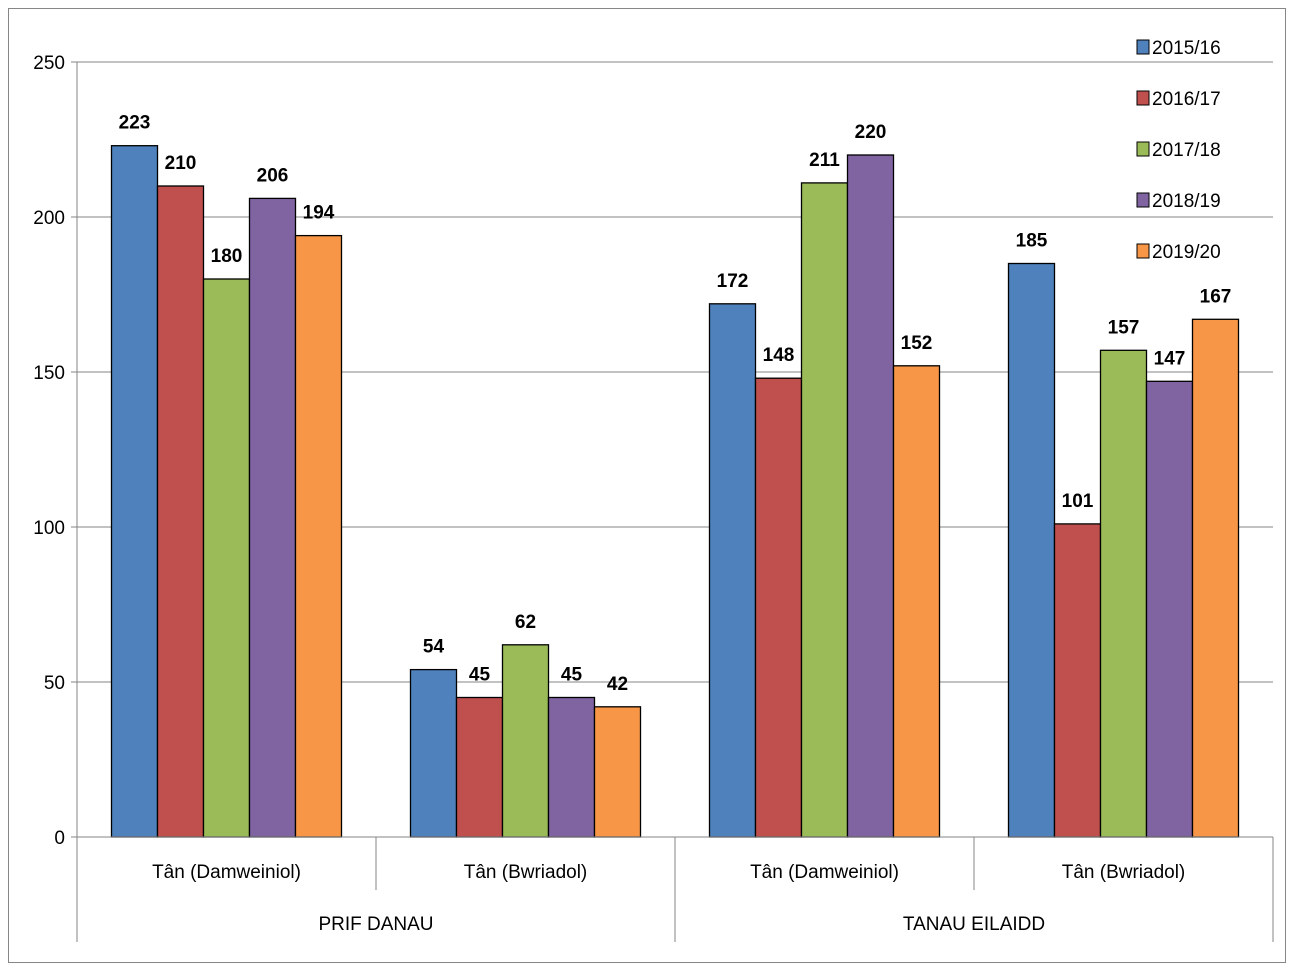 This screenshot has width=1291, height=978. What do you see at coordinates (1186, 99) in the screenshot?
I see `legend-label: 2016/17` at bounding box center [1186, 99].